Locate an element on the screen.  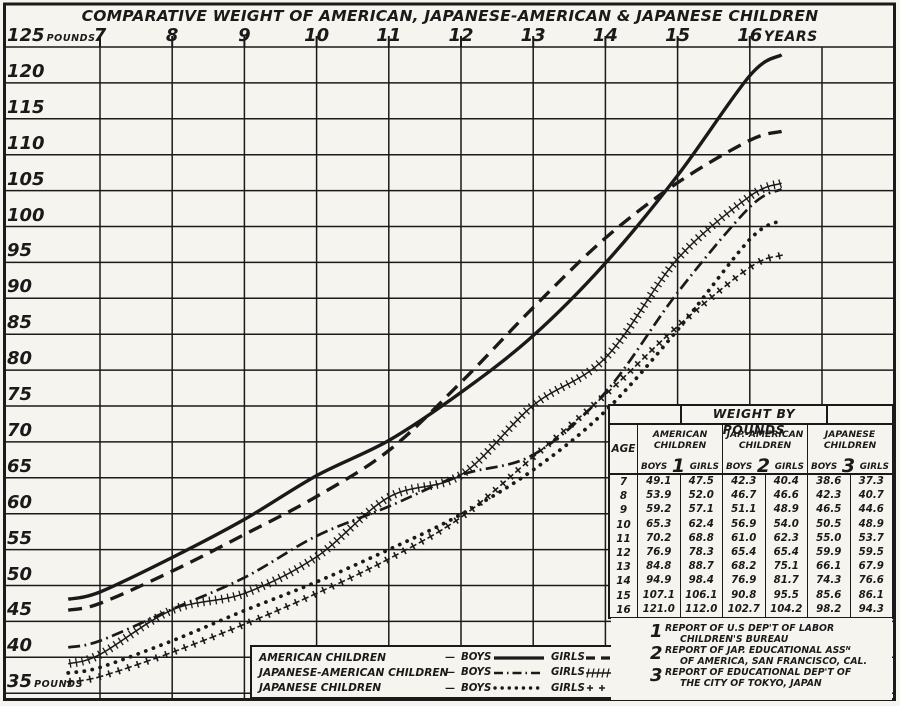
y-tick-label: 90 is located at coordinates (19, 287).